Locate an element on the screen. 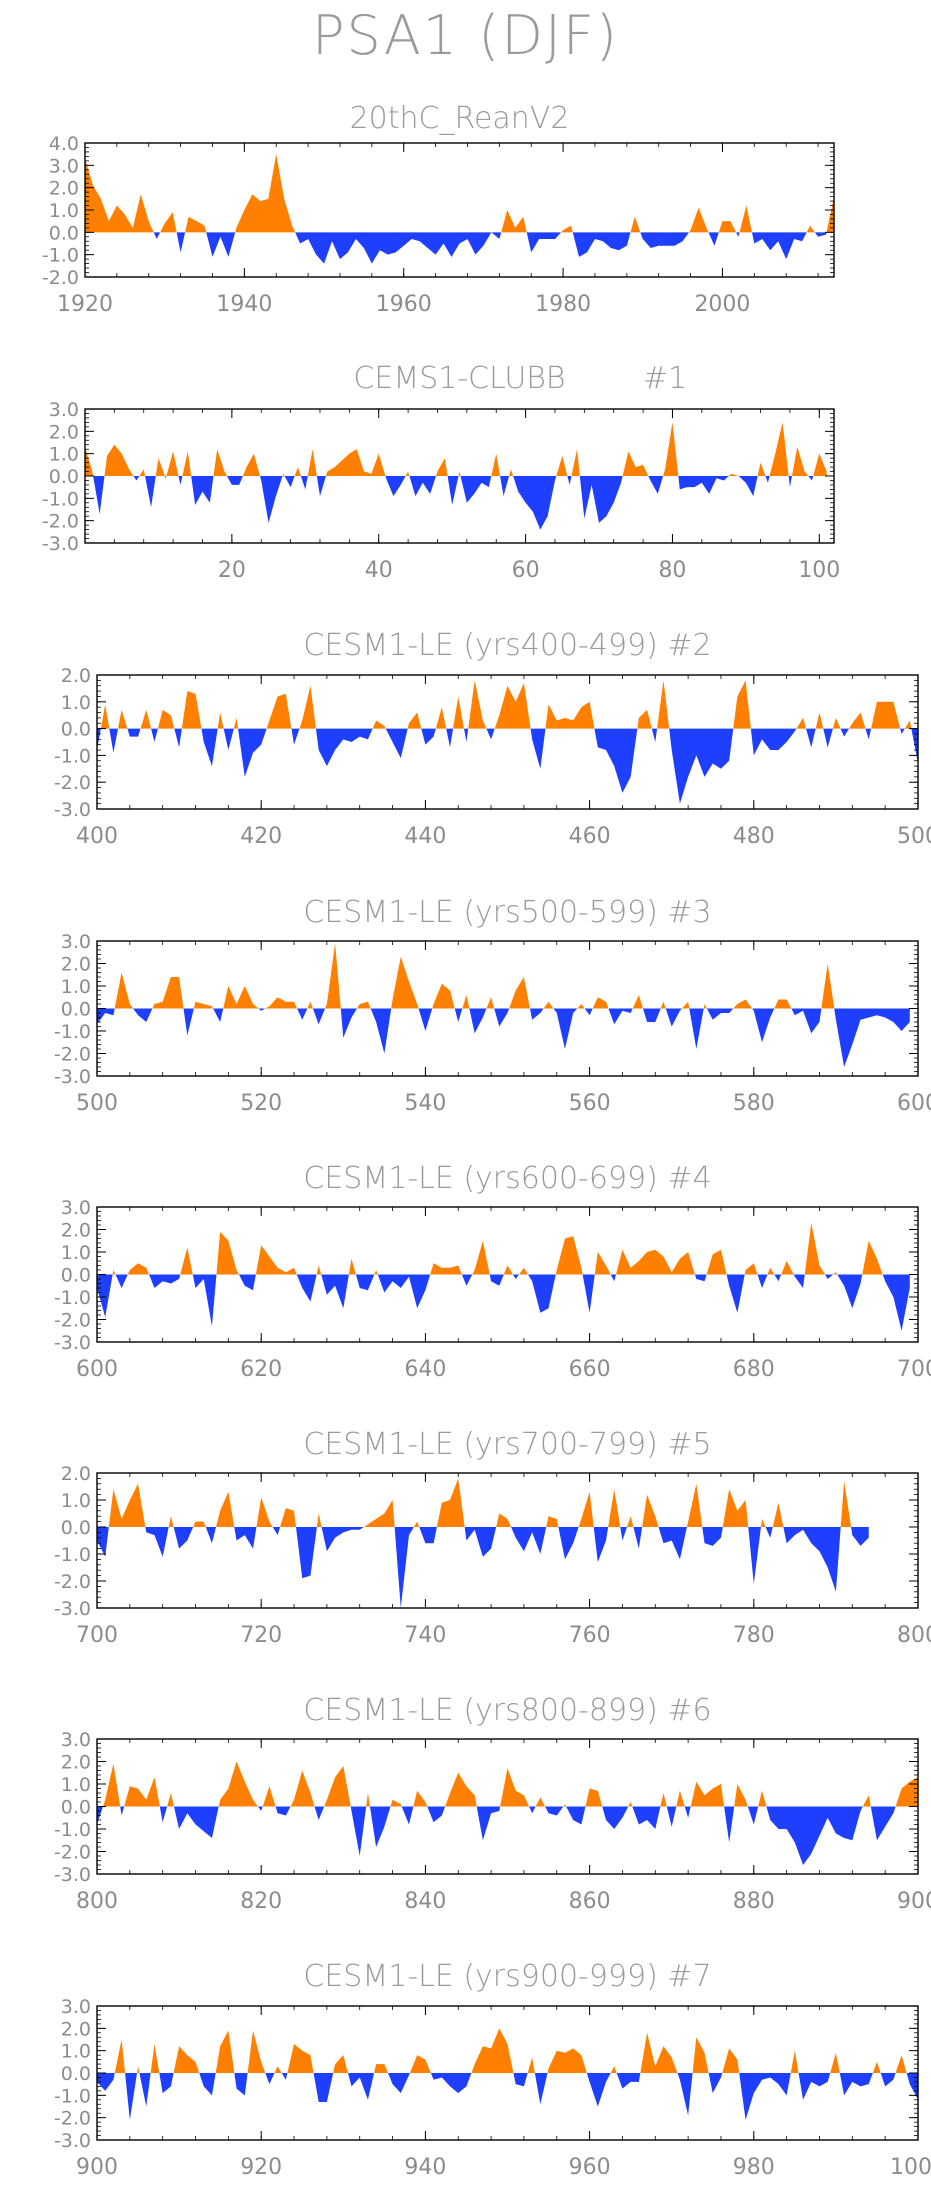  x-tick-label: 720 is located at coordinates (261, 1635).